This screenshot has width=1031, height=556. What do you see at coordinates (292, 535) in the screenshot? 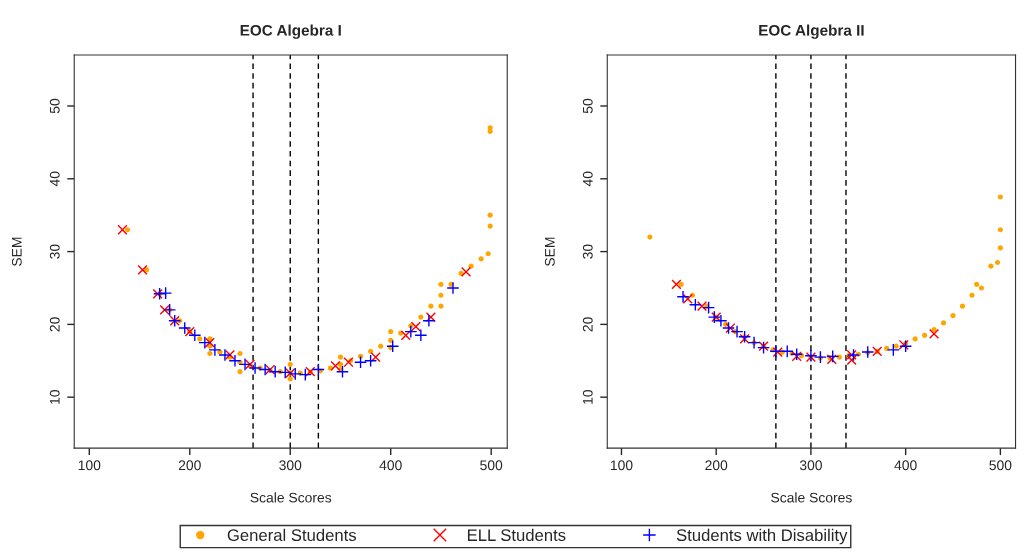
I see `legend-label: General Students` at bounding box center [292, 535].